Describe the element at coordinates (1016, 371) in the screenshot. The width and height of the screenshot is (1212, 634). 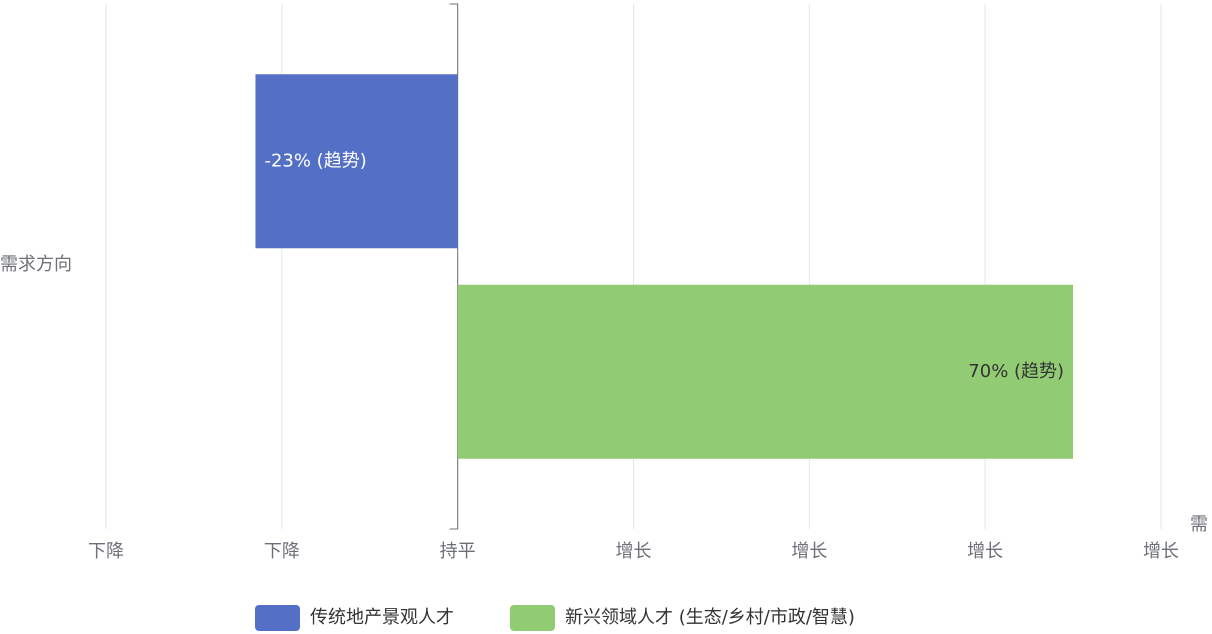
I see `data-label: 70% (趋势)` at that location.